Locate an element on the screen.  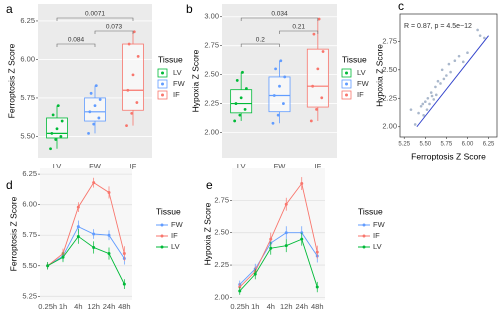
y-tick-label: 2.75 is located at coordinates (389, 40).